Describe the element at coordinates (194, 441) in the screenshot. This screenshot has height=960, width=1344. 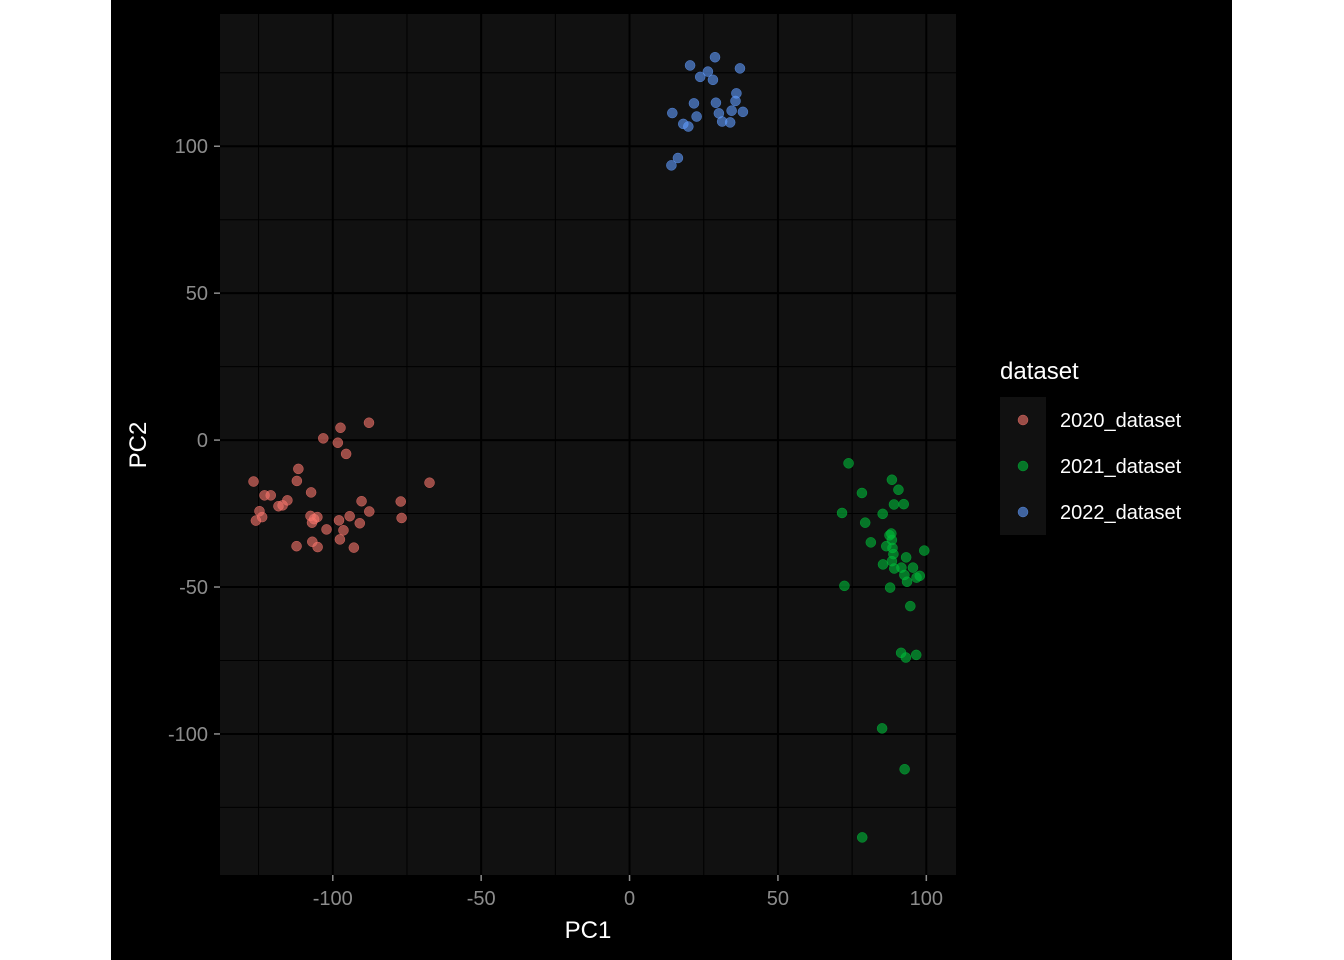
I see `y-axis: -100 -50 0 50 100` at that location.